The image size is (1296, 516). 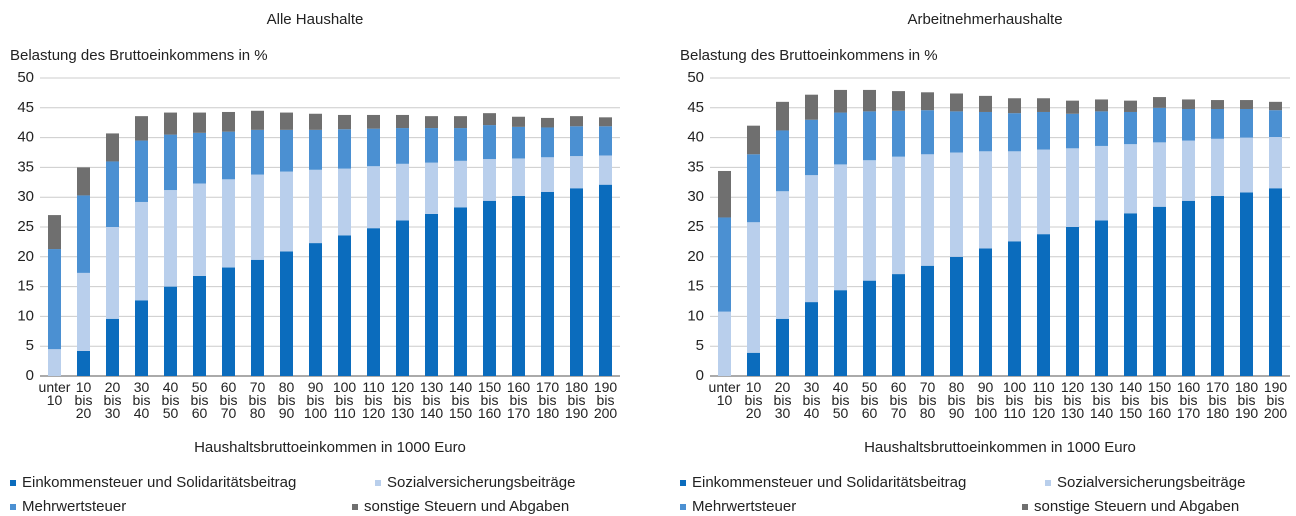 What do you see at coordinates (725, 393) in the screenshot?
I see `x-tick-label: unter 10` at bounding box center [725, 393].